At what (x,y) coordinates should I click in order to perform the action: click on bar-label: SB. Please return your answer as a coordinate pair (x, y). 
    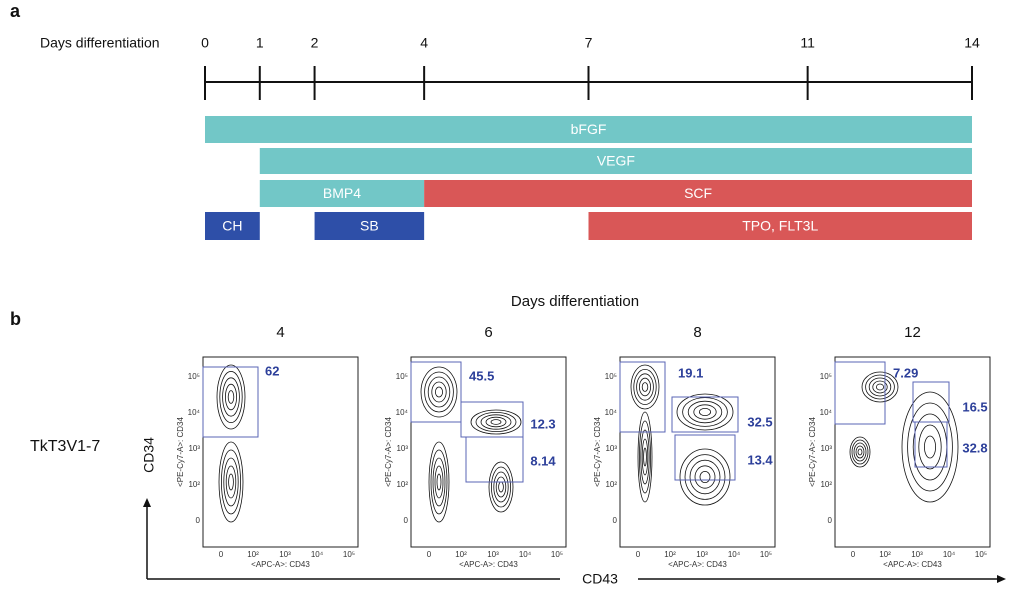
    Looking at the image, I should click on (369, 226).